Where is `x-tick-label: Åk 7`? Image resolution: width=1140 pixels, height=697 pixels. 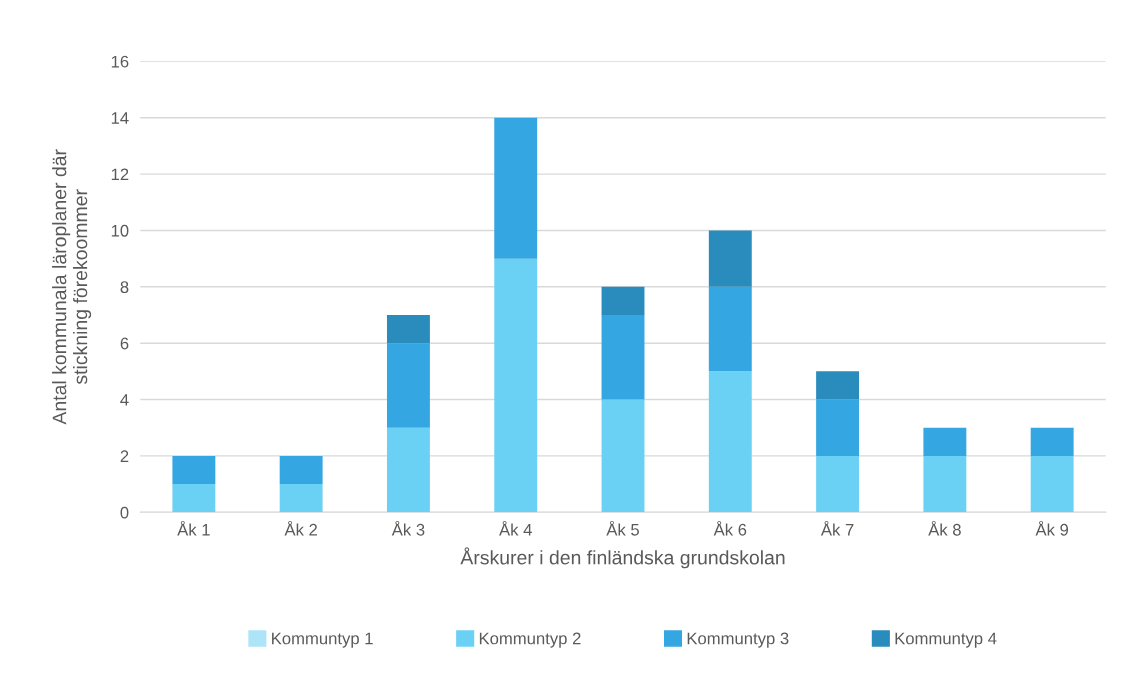
x-tick-label: Åk 7 is located at coordinates (837, 528).